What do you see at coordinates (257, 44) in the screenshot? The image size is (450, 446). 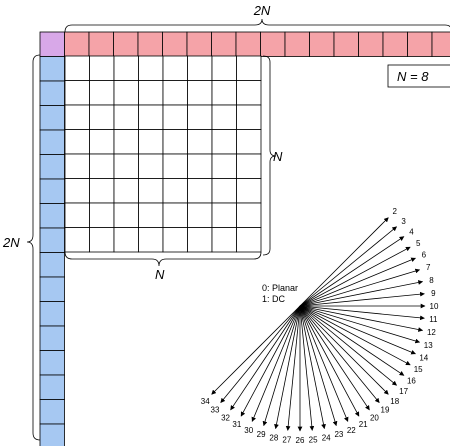 I see `top-reference-row` at bounding box center [257, 44].